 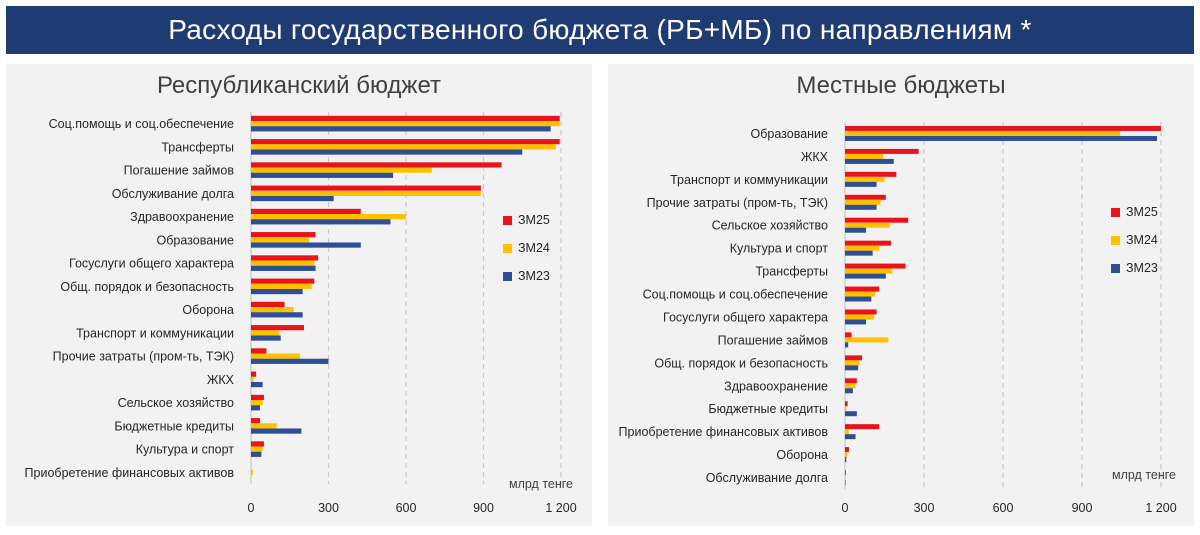 What do you see at coordinates (560, 508) in the screenshot?
I see `x-tick-label: 1 200` at bounding box center [560, 508].